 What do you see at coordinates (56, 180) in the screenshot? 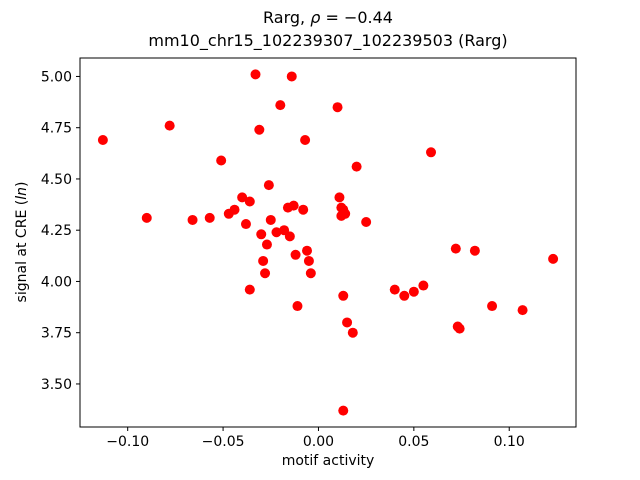
I see `y-tick-label: 4.50` at bounding box center [56, 180].